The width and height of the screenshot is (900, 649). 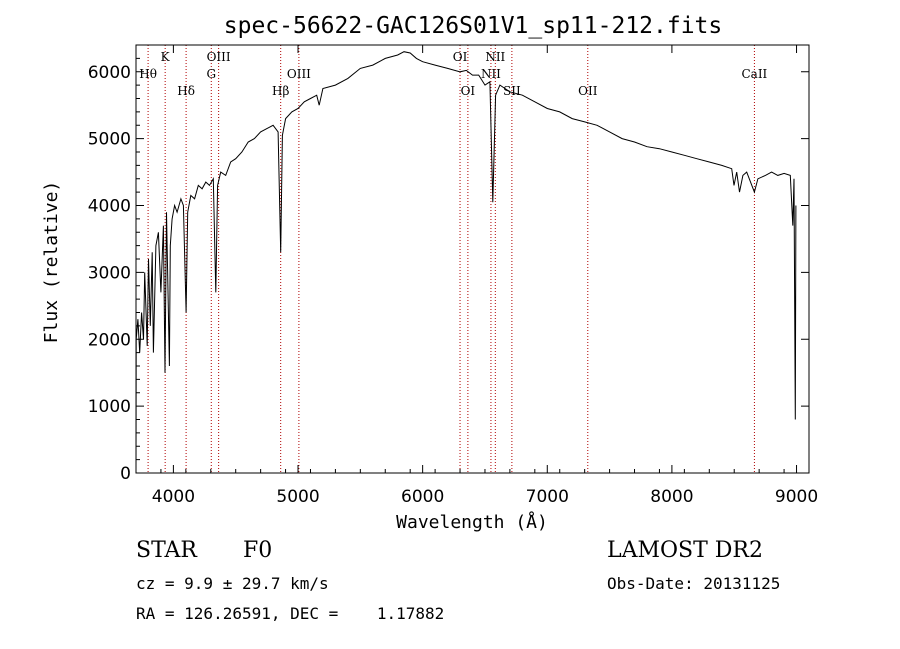 I want to click on annotation-label: Hθ, so click(x=148, y=74).